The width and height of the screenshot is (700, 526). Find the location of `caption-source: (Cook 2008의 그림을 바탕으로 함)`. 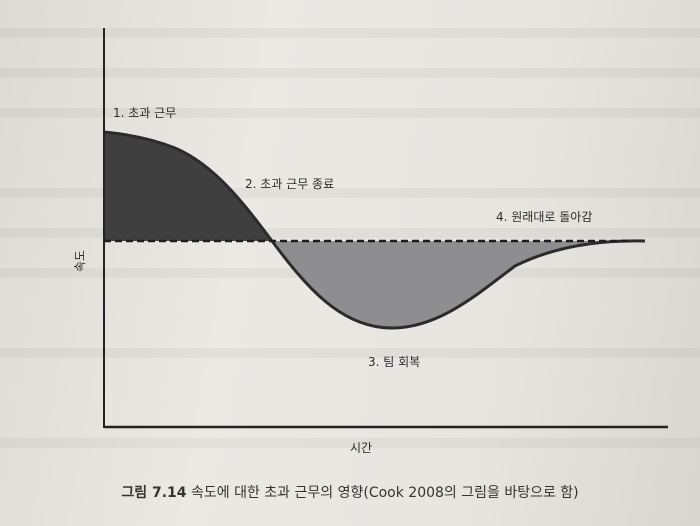

caption-source: (Cook 2008의 그림을 바탕으로 함) is located at coordinates (471, 493).